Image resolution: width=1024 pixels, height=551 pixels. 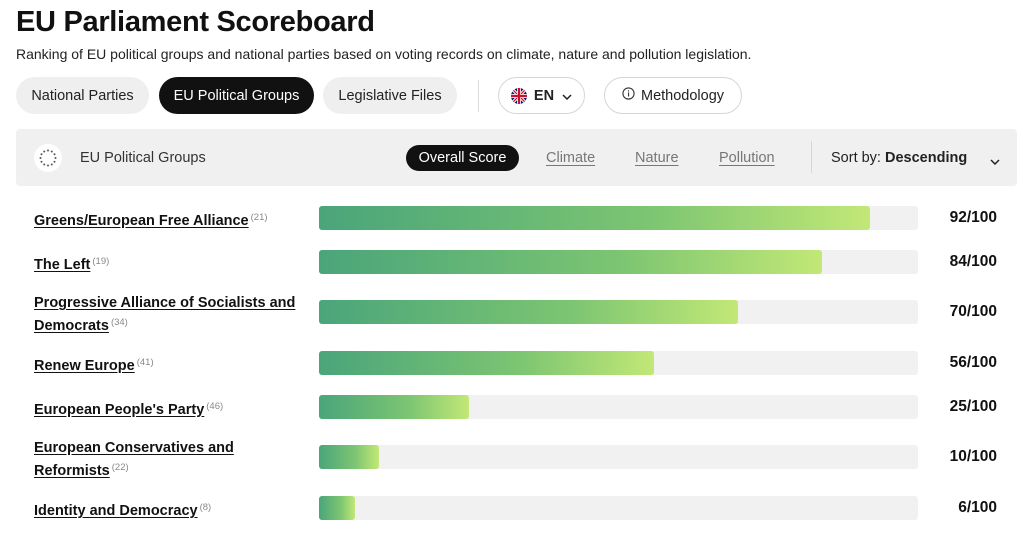 I want to click on score-value: 84/100, so click(x=973, y=261).